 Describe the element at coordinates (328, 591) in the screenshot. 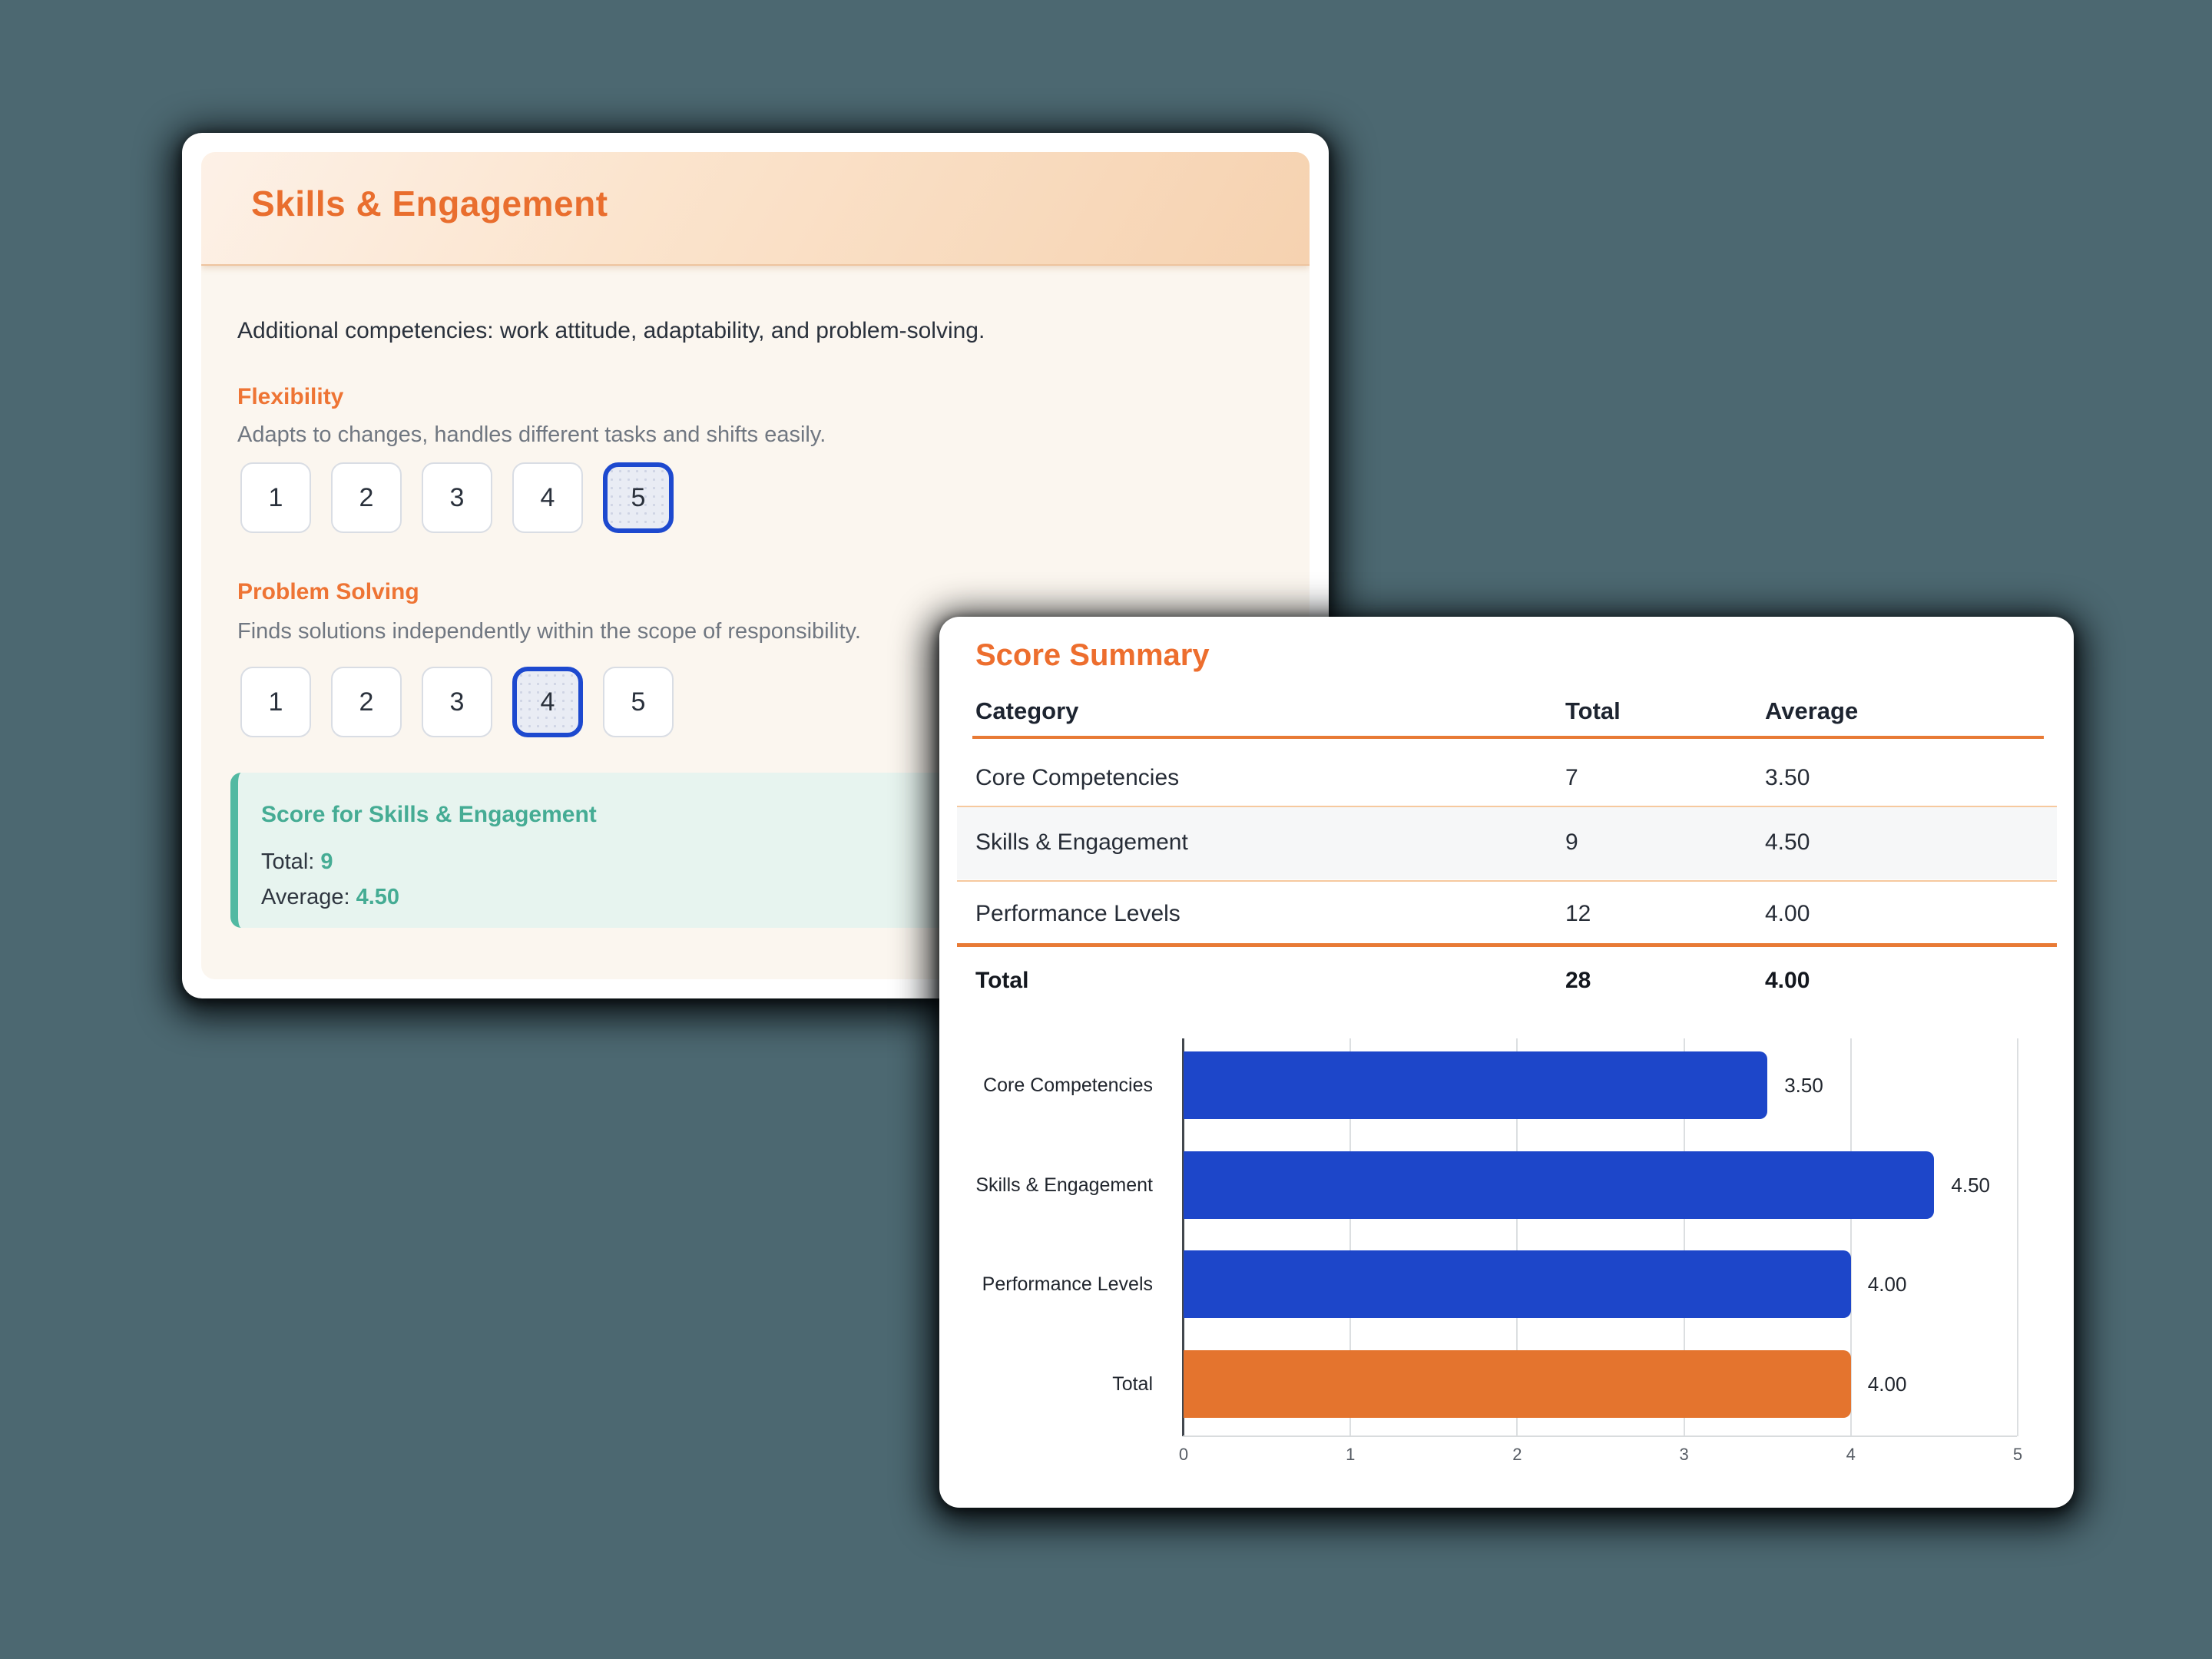

I see `question-problem-solving-label: Problem Solving` at that location.